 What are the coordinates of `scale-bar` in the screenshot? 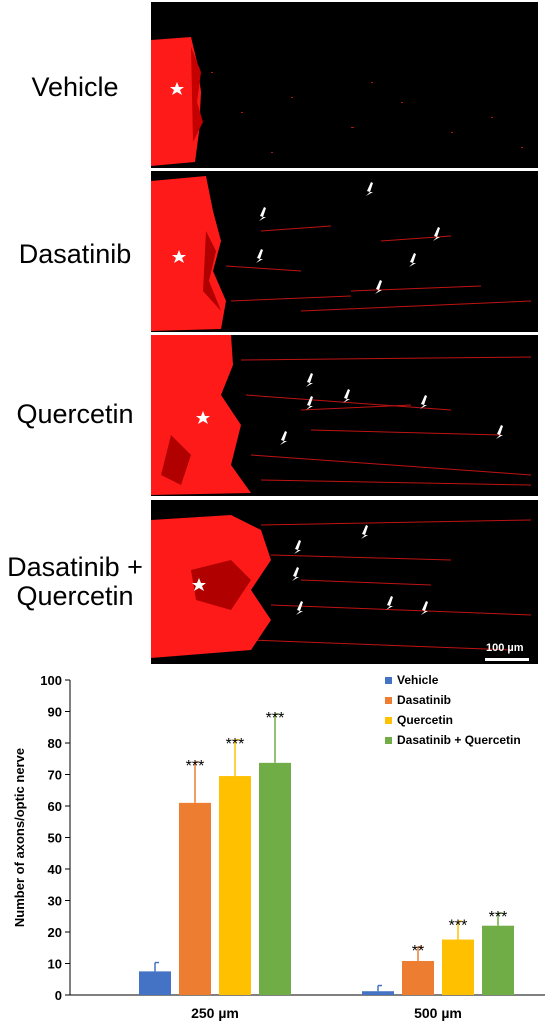 It's located at (507, 659).